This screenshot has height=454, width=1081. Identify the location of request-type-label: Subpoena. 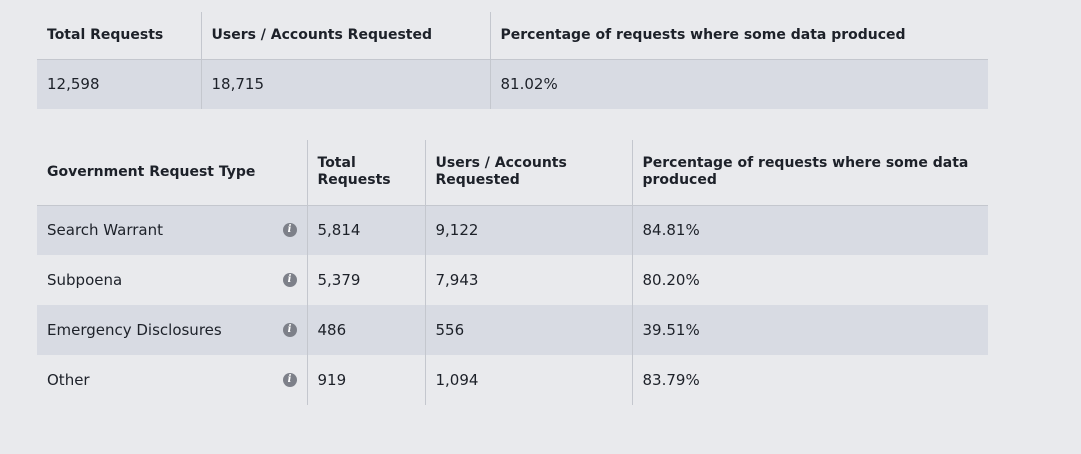
(85, 280).